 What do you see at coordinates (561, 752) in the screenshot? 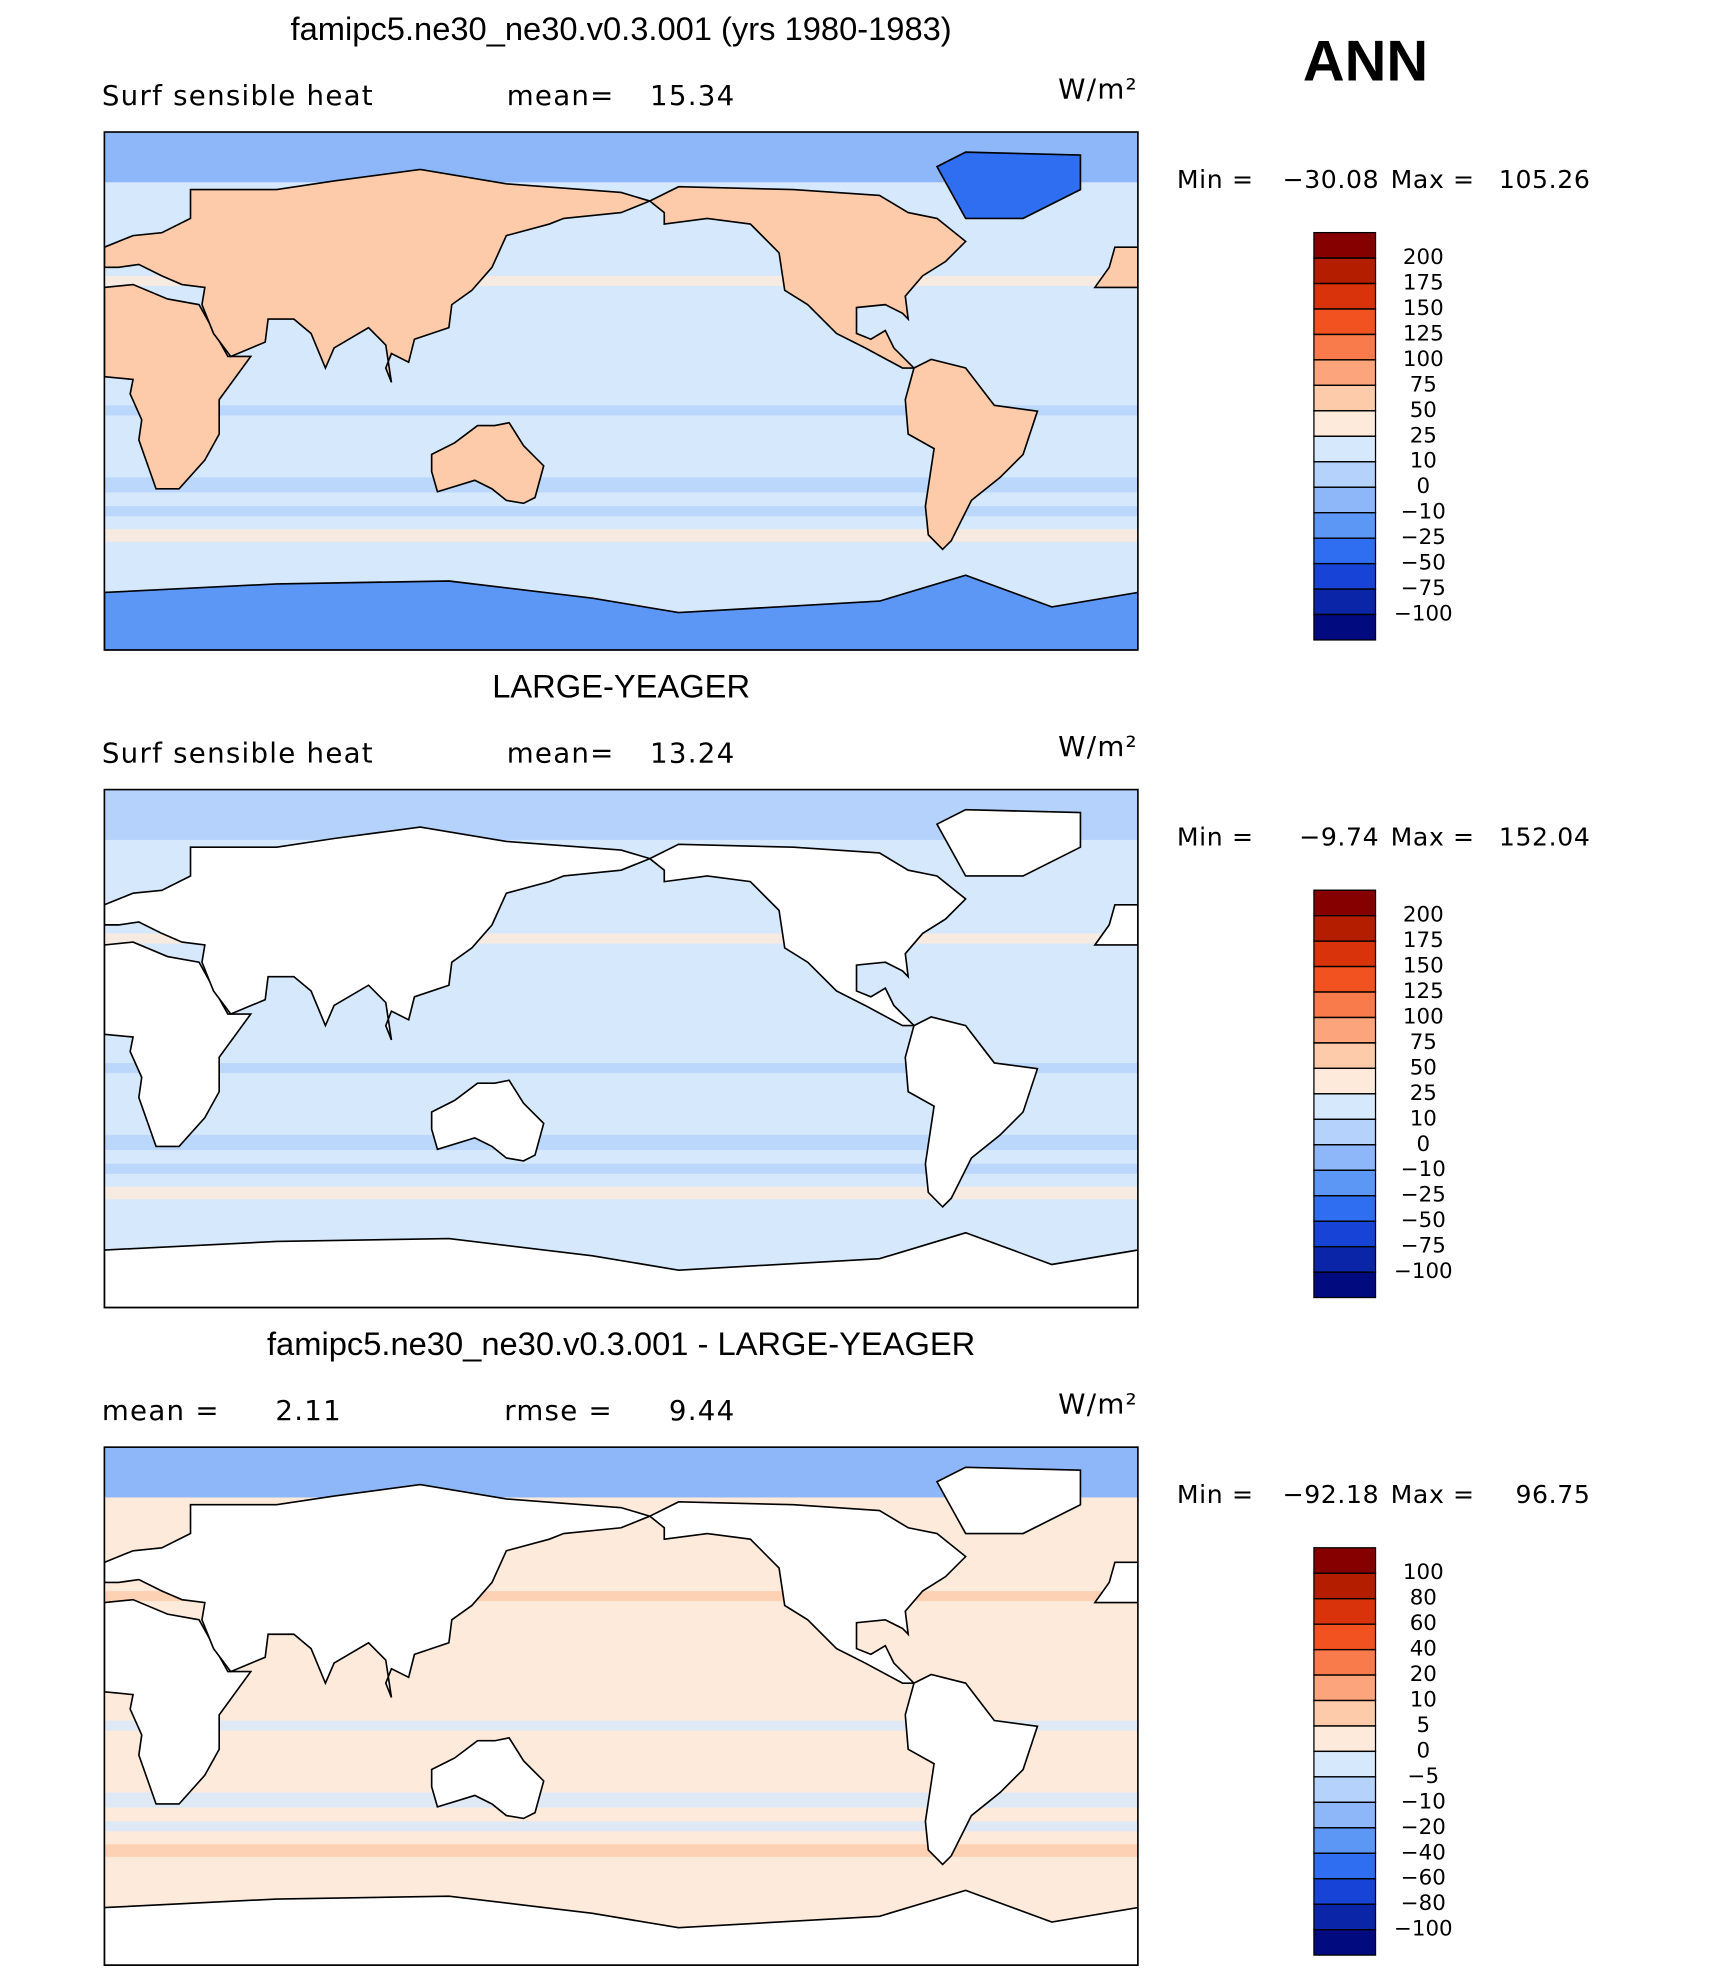
I see `stat-label: mean=` at bounding box center [561, 752].